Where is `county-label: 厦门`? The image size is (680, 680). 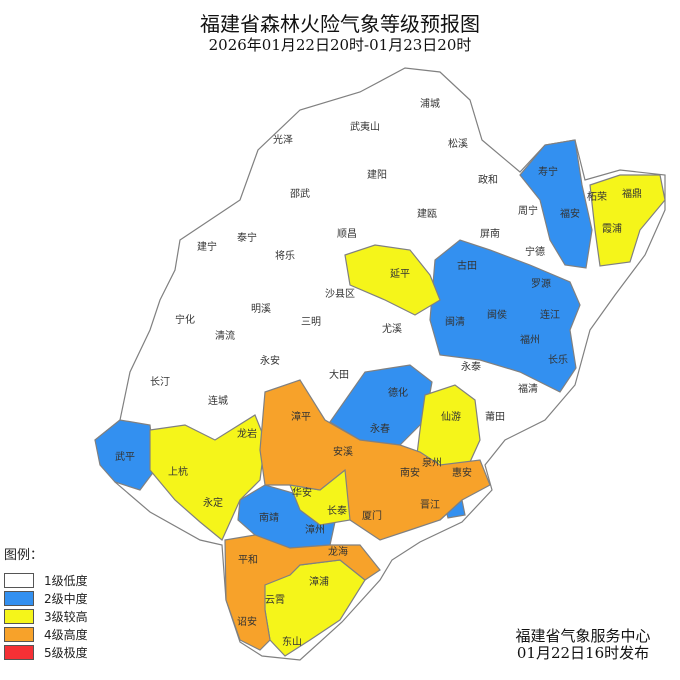
county-label: 厦门 is located at coordinates (372, 515).